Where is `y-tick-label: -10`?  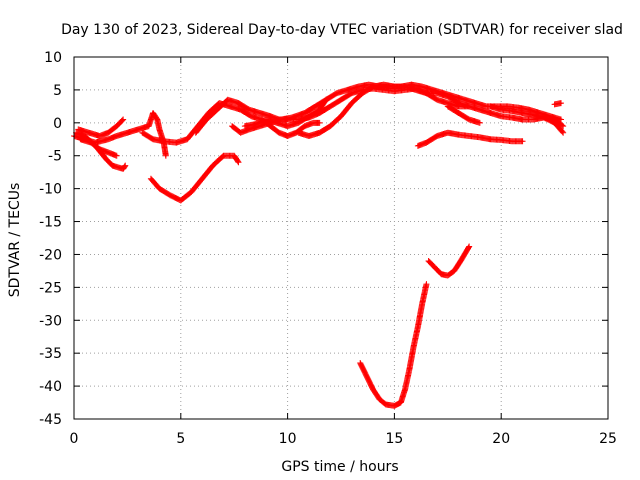 y-tick-label: -10 is located at coordinates (50, 190).